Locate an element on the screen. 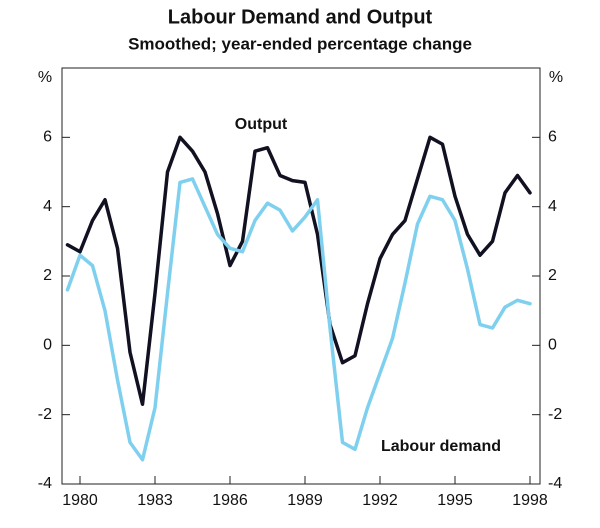 This screenshot has width=600, height=528. y-tick-label: 2 is located at coordinates (47, 275).